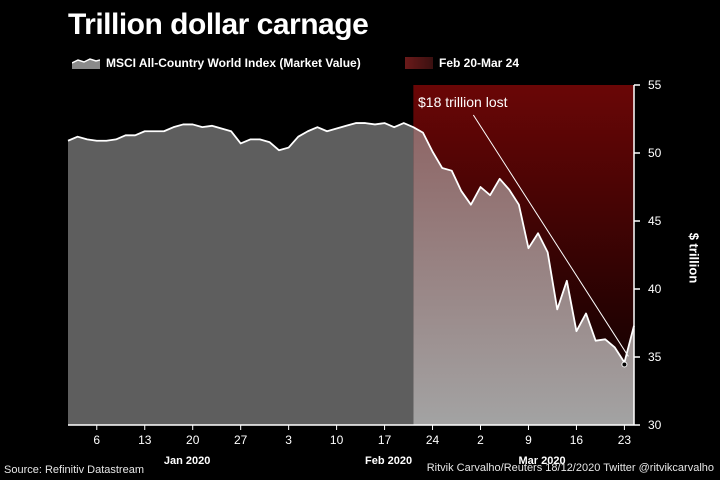 This screenshot has width=720, height=480. I want to click on x-tick-label: 10, so click(337, 440).